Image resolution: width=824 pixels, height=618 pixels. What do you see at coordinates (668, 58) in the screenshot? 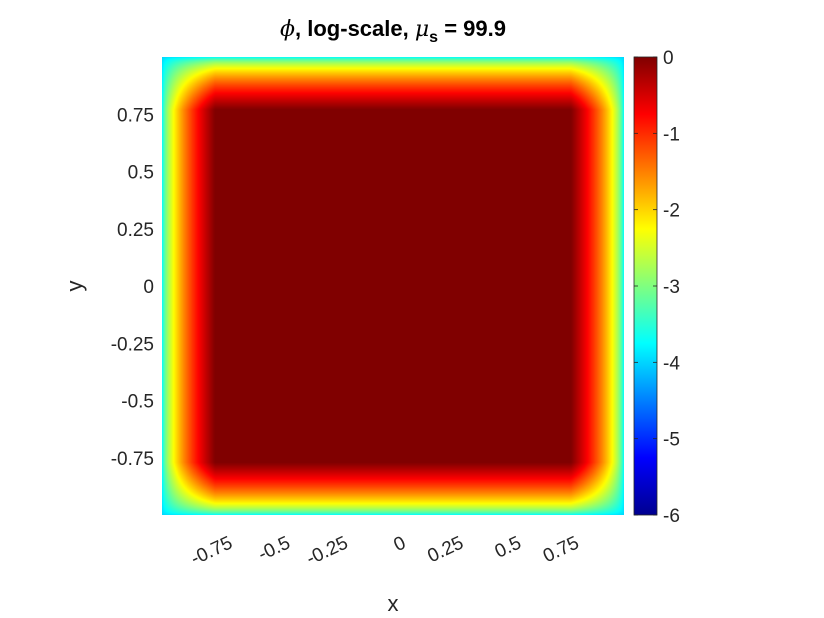
I see `colorbar-tick-label: 0` at bounding box center [668, 58].